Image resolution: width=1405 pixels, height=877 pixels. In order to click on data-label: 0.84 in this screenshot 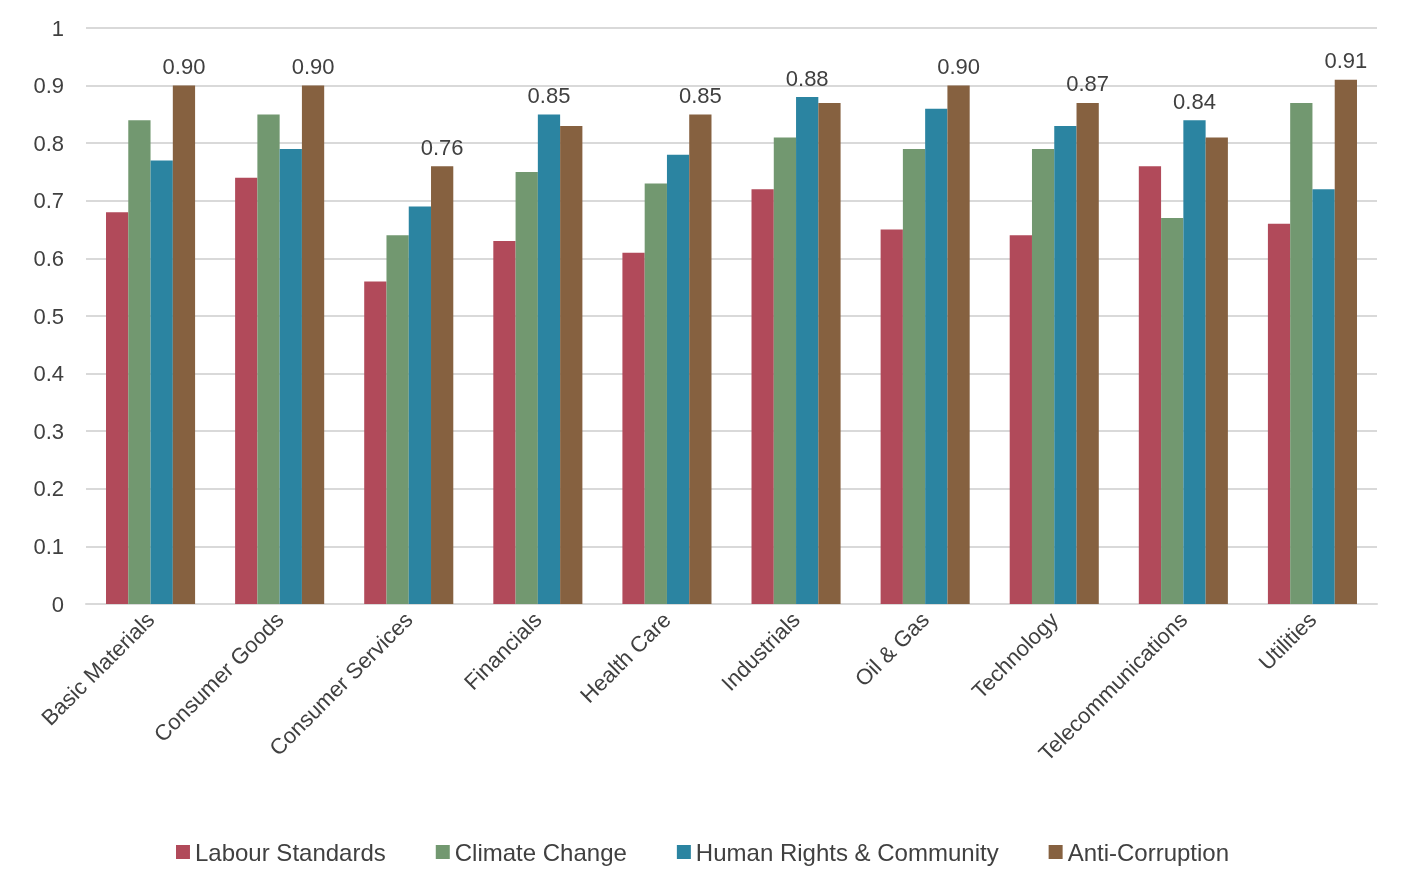, I will do `click(1194, 101)`.